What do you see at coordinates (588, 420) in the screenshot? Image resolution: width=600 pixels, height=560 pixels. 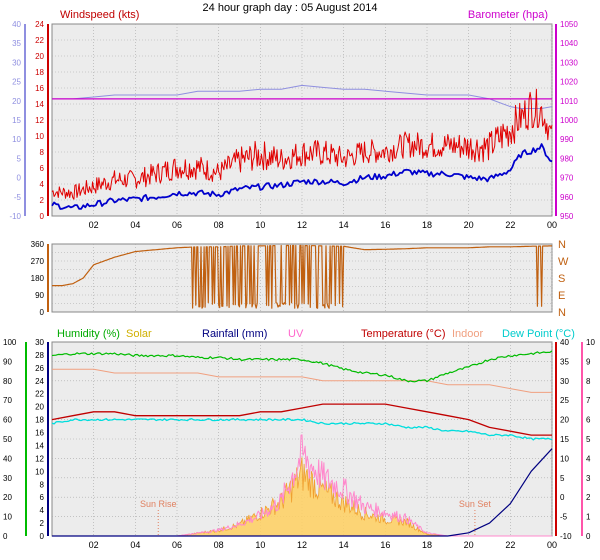 I see `uv-y-tick: 6` at bounding box center [588, 420].